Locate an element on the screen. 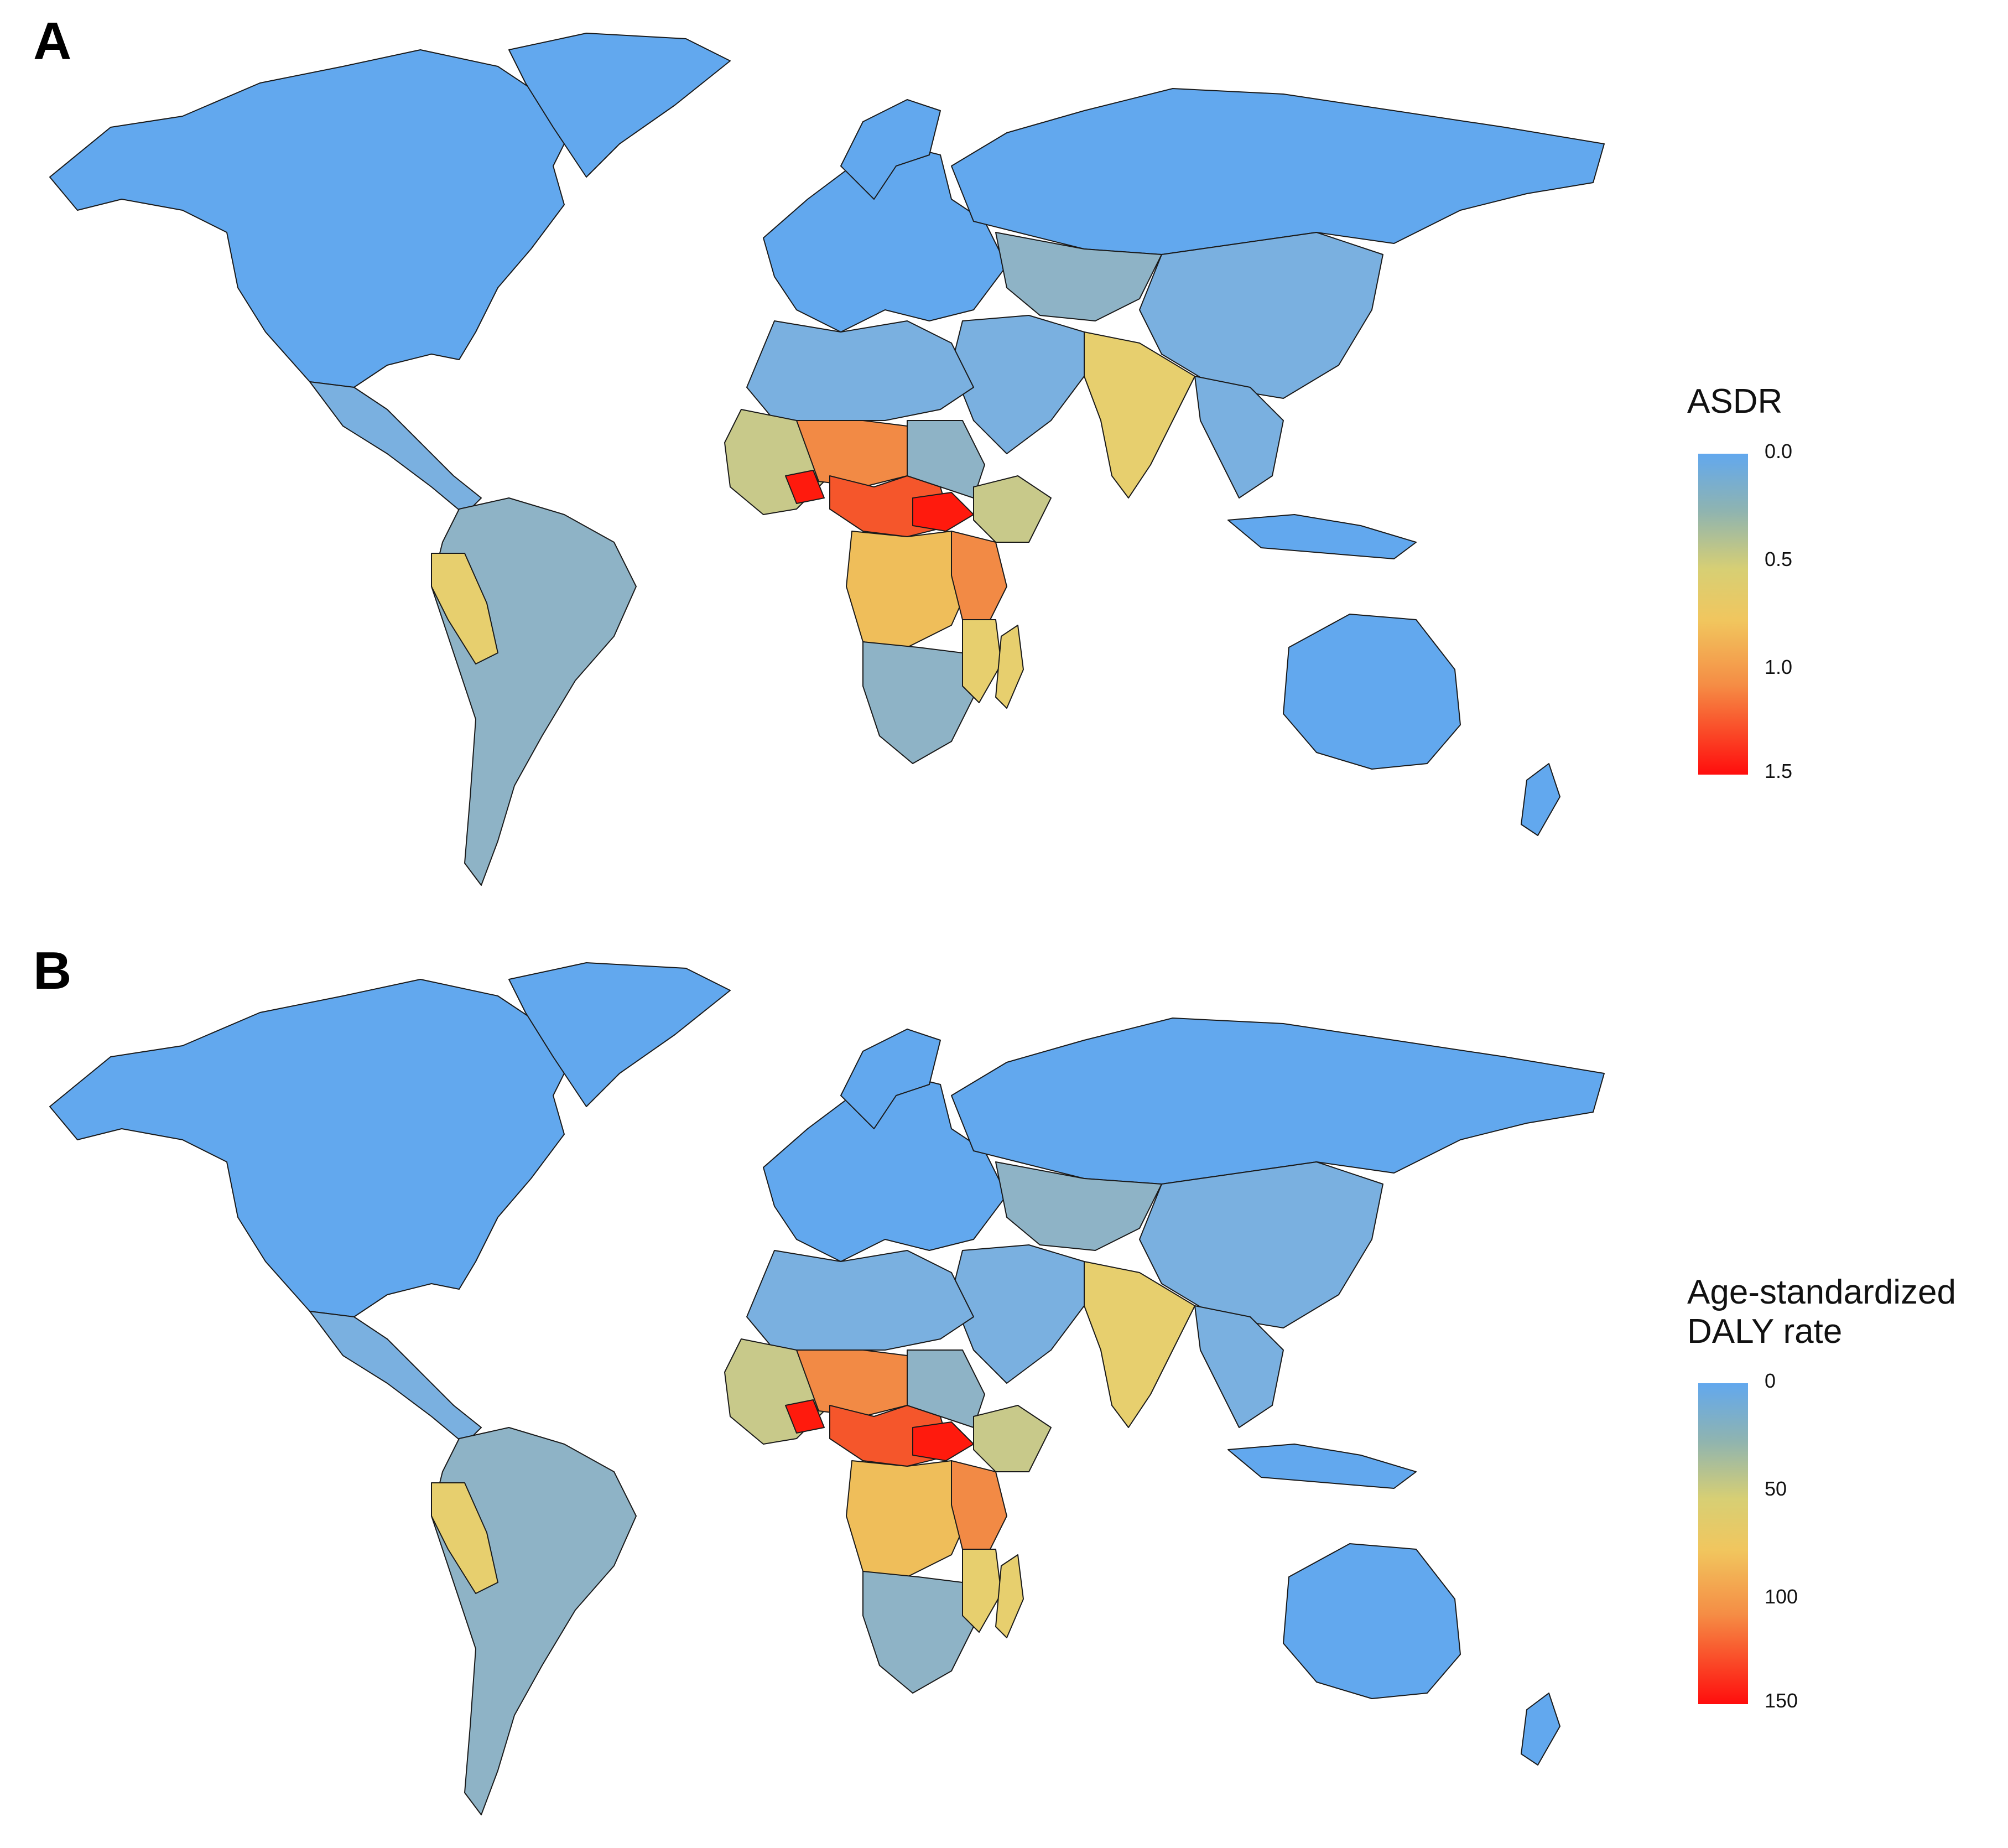 The image size is (2008, 1848). legend-asdr: ASDR 0.0 0.5 1.0 1.5 is located at coordinates (1739, 582).